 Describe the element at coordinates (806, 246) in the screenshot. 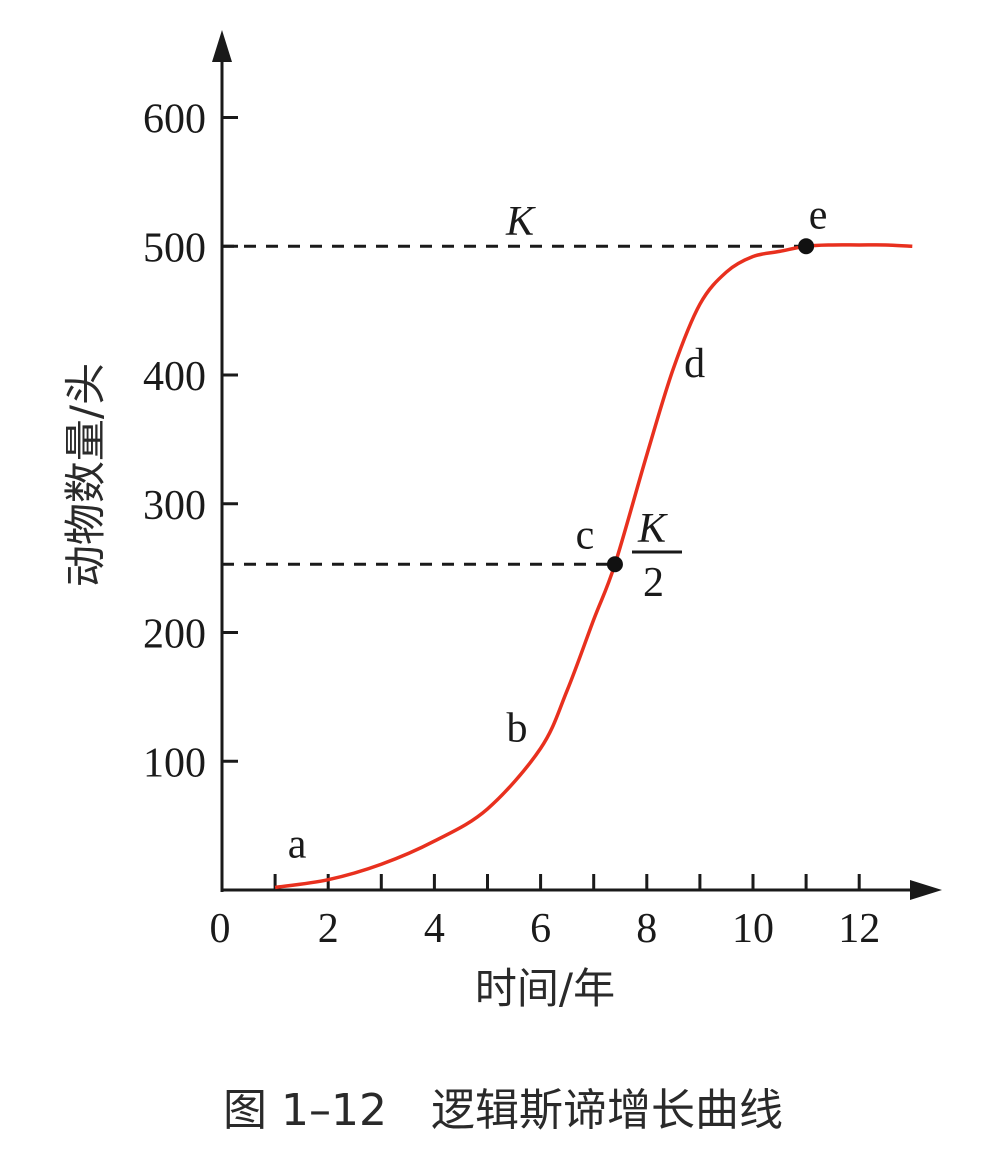

I see `point-e` at that location.